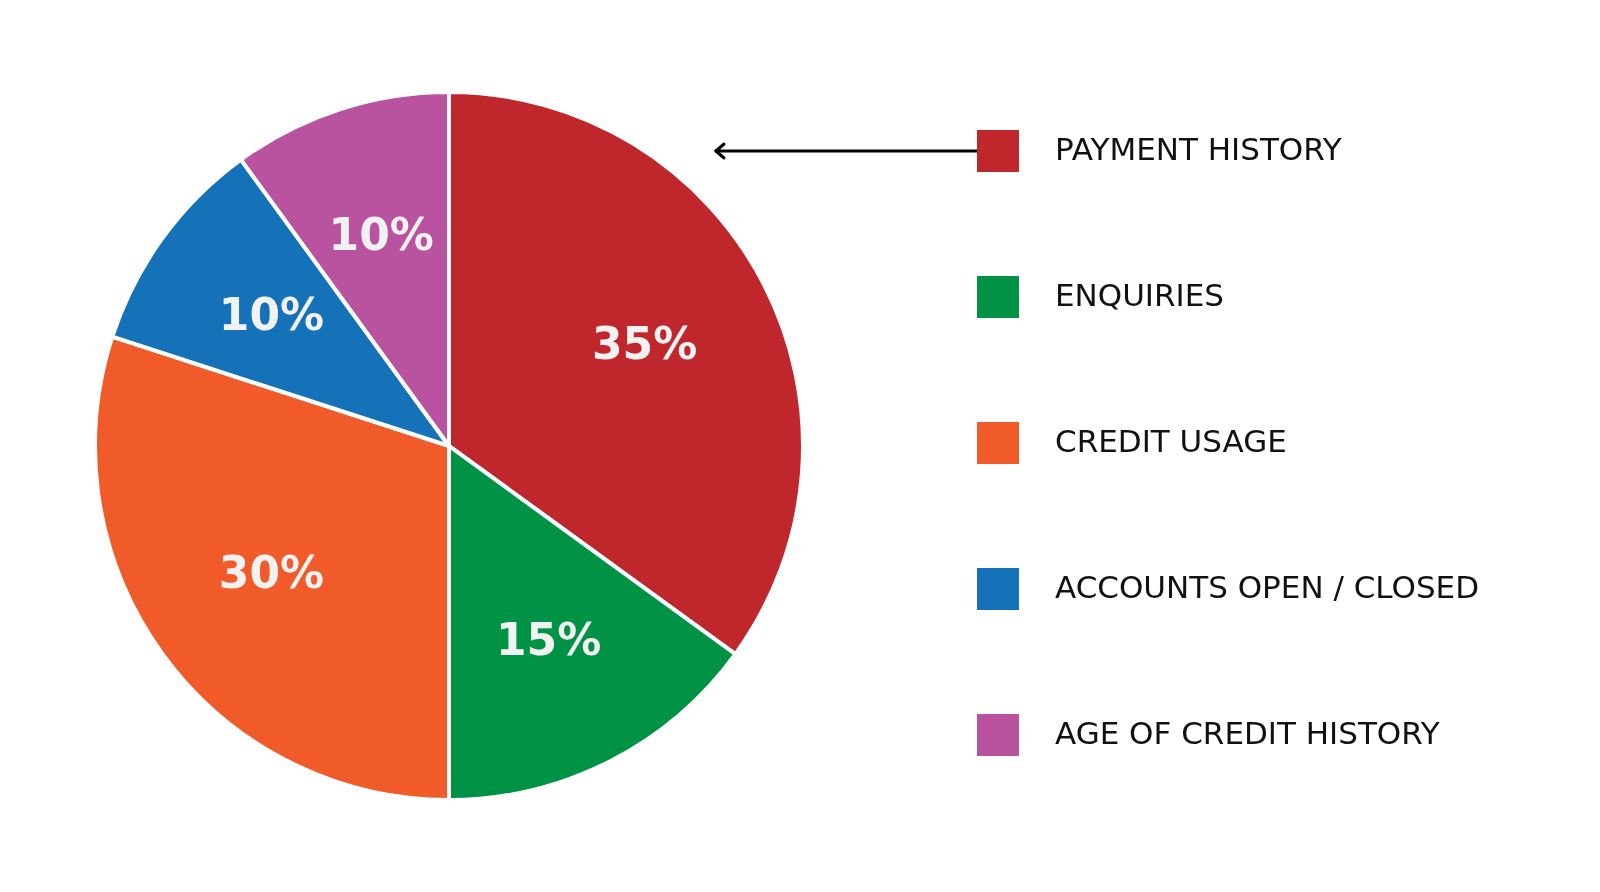  Describe the element at coordinates (644, 344) in the screenshot. I see `data-label: 35%` at that location.